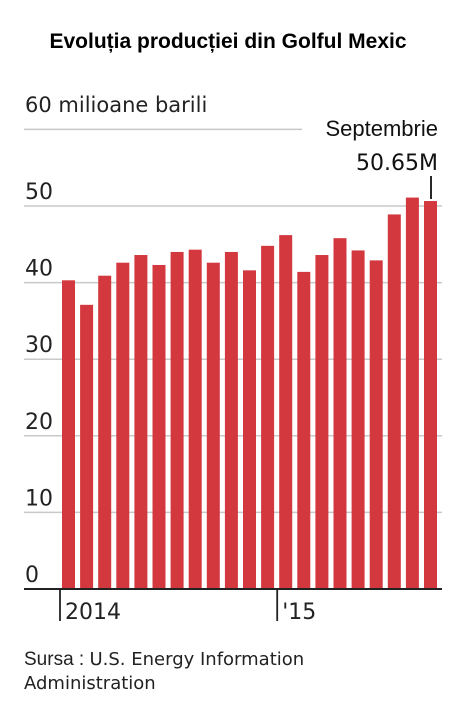 The width and height of the screenshot is (456, 702). I want to click on y-tick-label: 30, so click(39, 345).